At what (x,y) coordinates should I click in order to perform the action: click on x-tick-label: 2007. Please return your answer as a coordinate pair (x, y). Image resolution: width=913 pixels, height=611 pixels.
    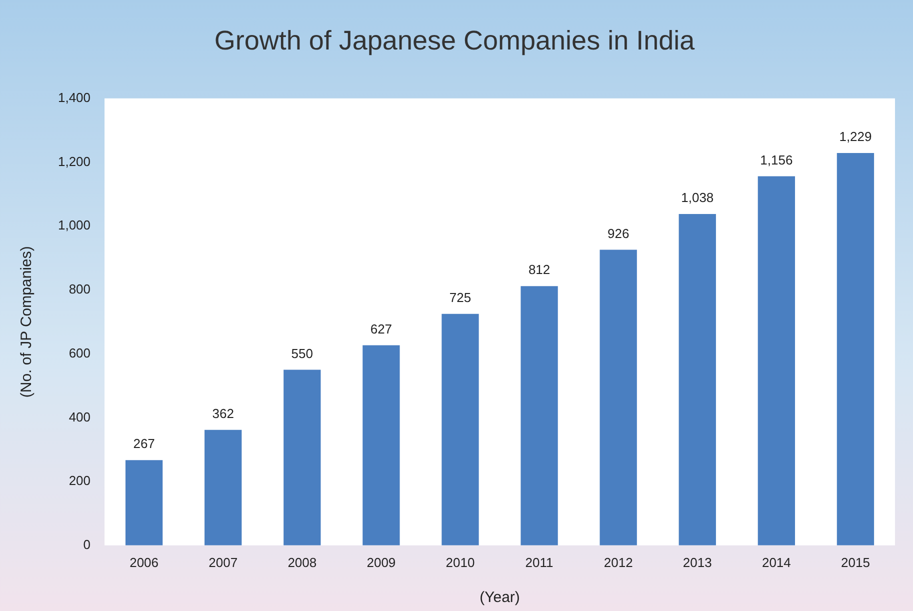
    Looking at the image, I should click on (223, 562).